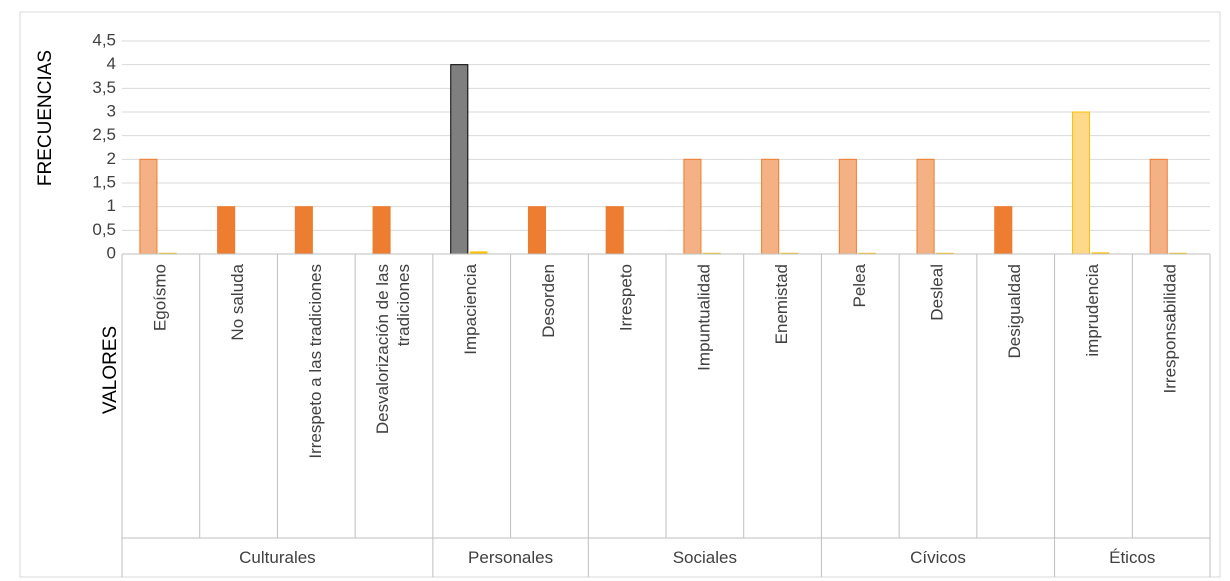 The width and height of the screenshot is (1230, 581). Describe the element at coordinates (111, 110) in the screenshot. I see `y-tick-label: 3` at that location.